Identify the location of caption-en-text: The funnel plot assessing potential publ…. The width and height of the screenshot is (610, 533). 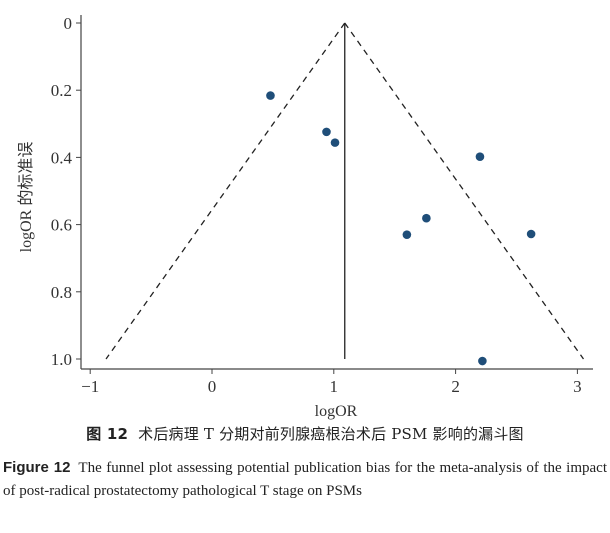
(305, 479).